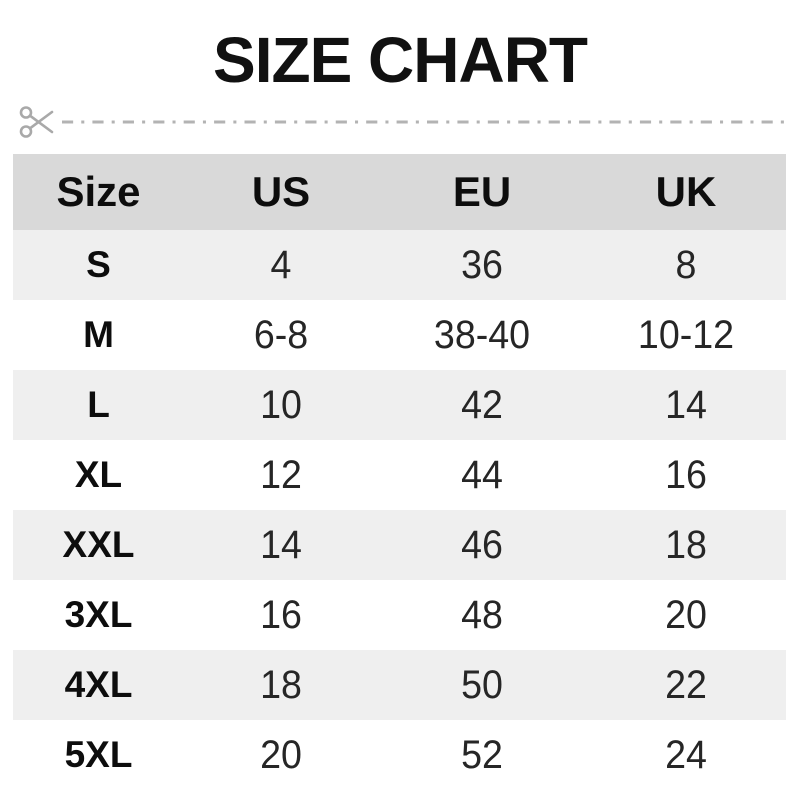 The image size is (800, 800). Describe the element at coordinates (399, 335) in the screenshot. I see `table-row-m: M 6-8 38-40 10-12` at that location.